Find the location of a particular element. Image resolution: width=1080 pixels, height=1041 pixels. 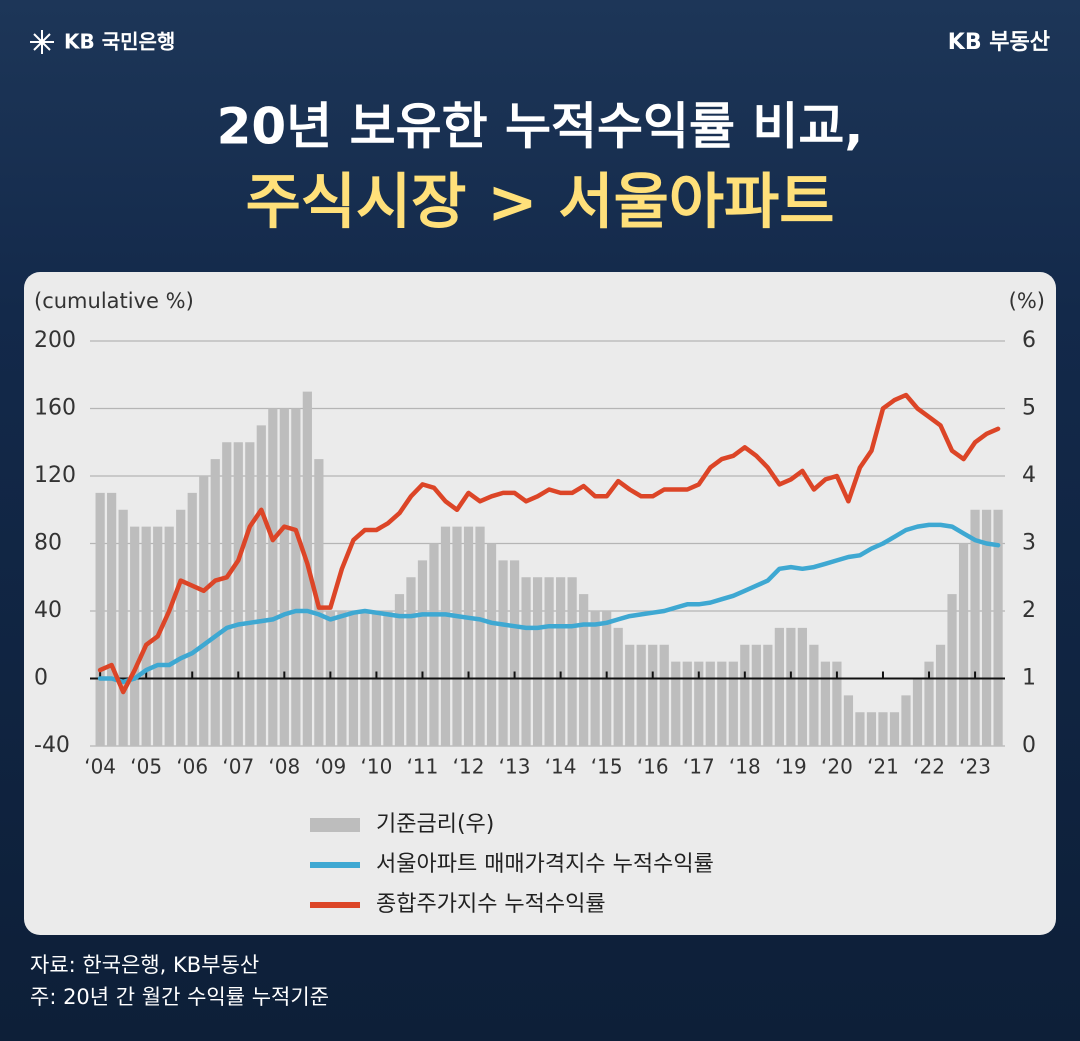

y2-tick-label: 0 is located at coordinates (1029, 745).